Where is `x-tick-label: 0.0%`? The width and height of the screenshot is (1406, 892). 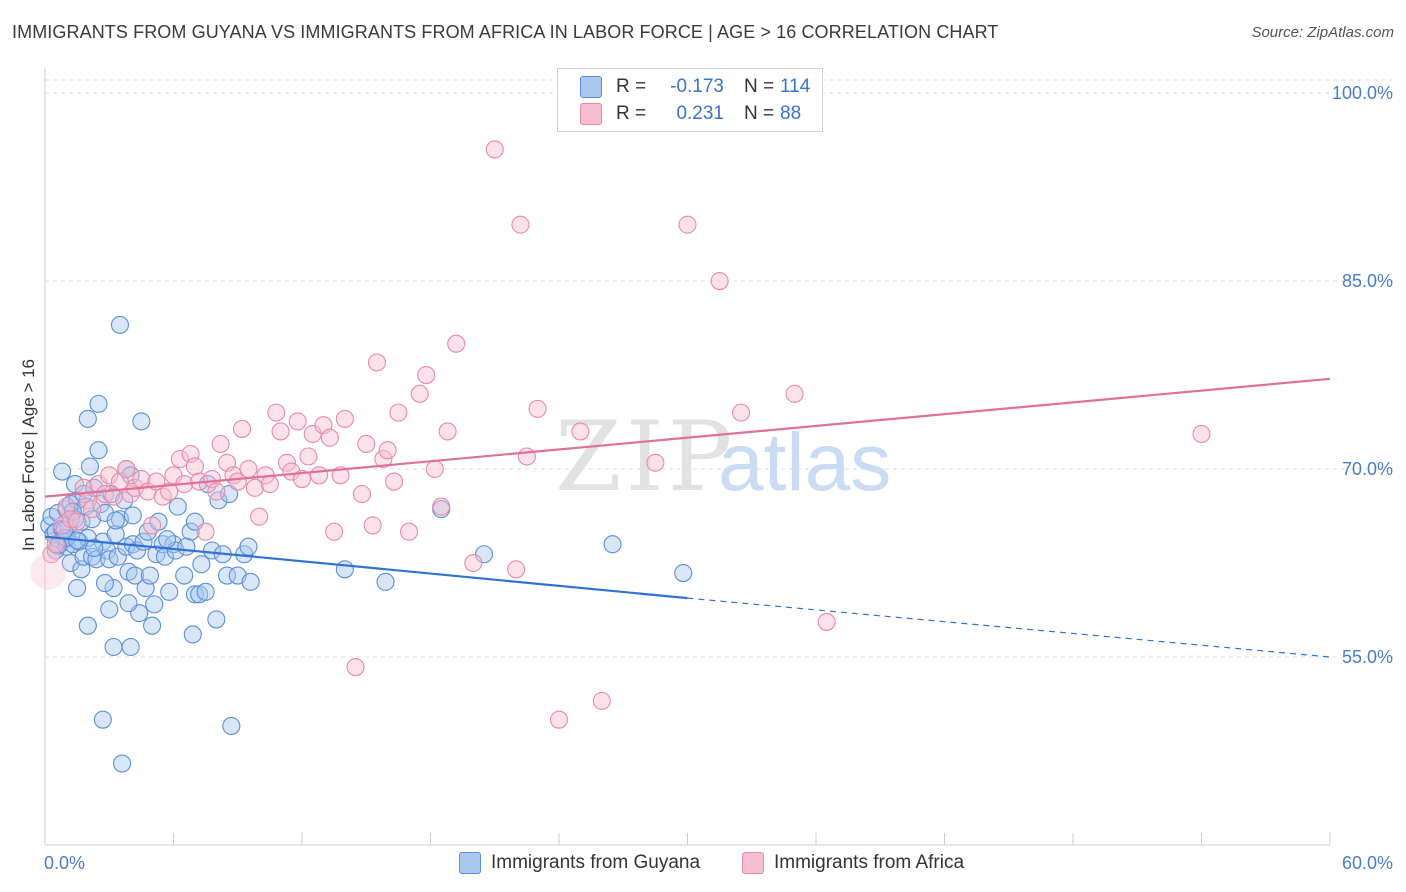
x-tick-label: 0.0% is located at coordinates (64, 863).